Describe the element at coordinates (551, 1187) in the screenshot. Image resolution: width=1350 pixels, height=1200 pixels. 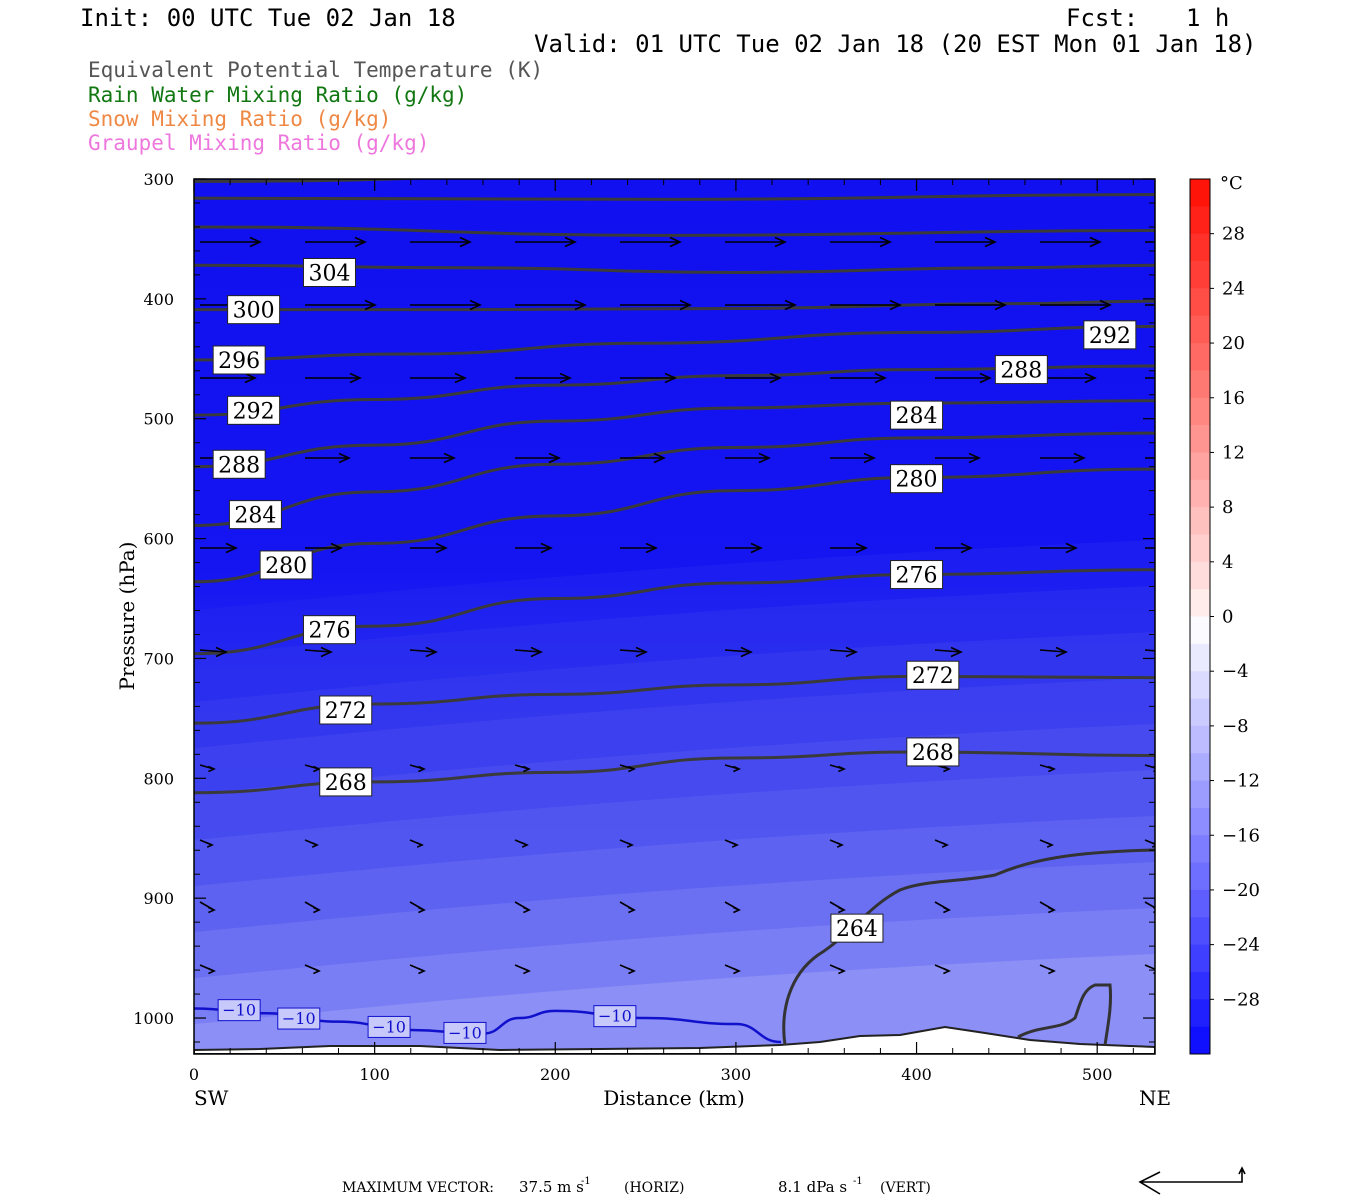
I see `max-vector-horiz-value: 37.5 m s` at that location.